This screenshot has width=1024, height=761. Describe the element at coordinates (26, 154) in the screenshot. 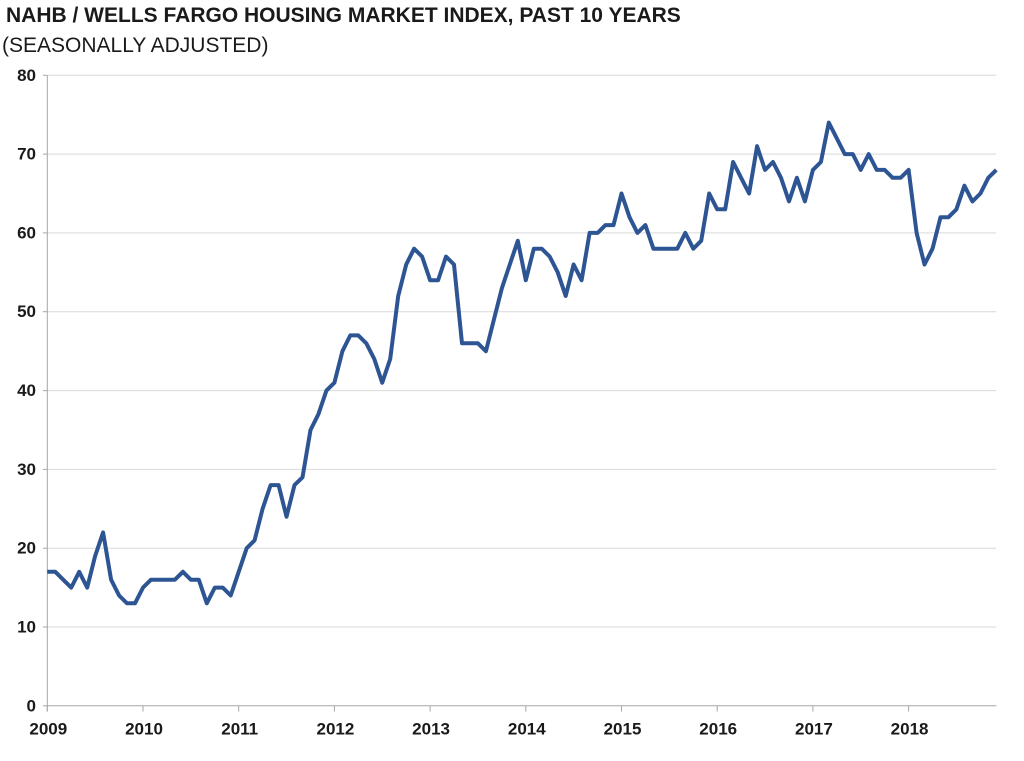

I see `svg-text: 70` at that location.